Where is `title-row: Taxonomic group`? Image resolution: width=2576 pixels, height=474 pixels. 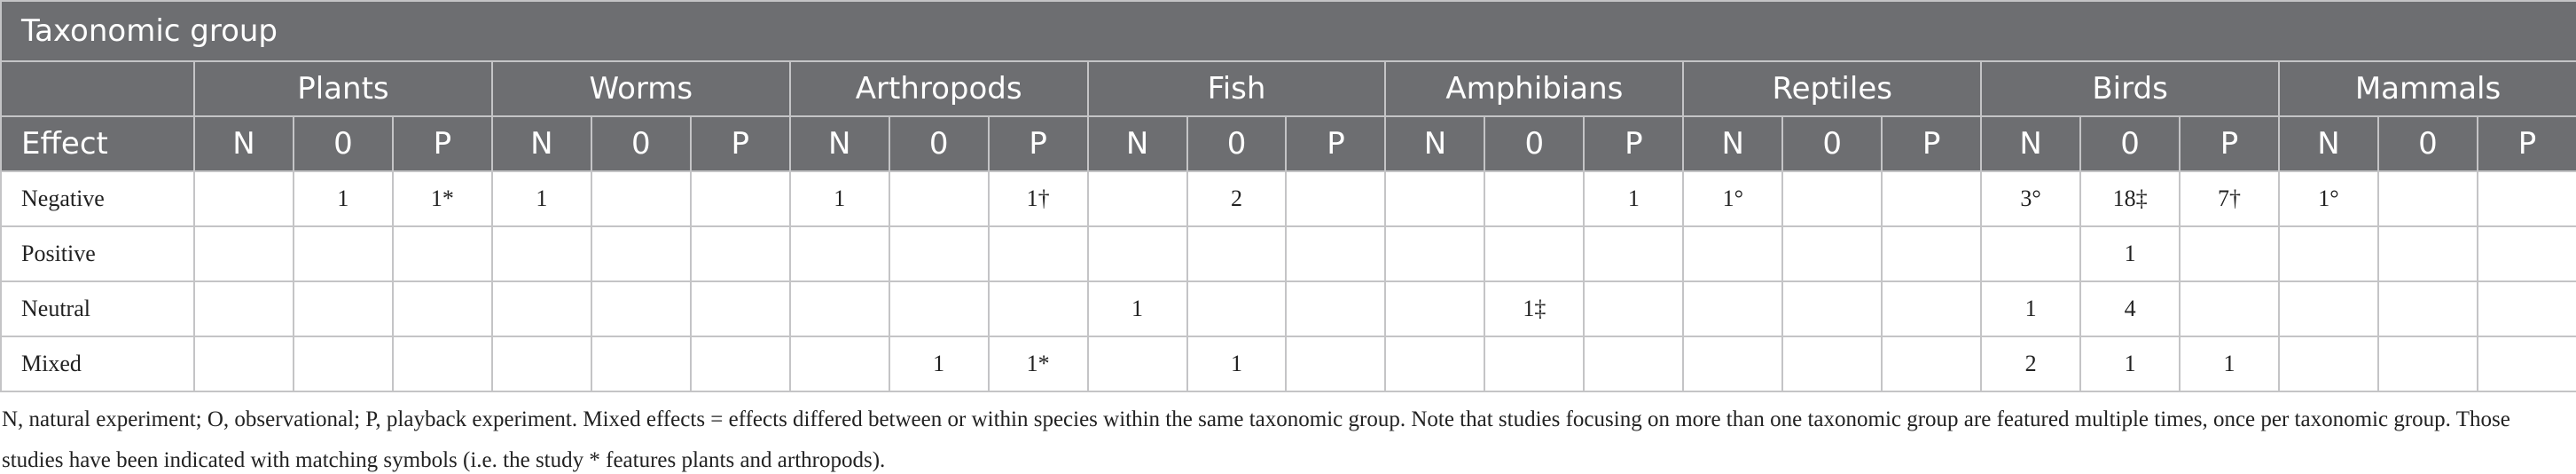
title-row: Taxonomic group is located at coordinates (1288, 31).